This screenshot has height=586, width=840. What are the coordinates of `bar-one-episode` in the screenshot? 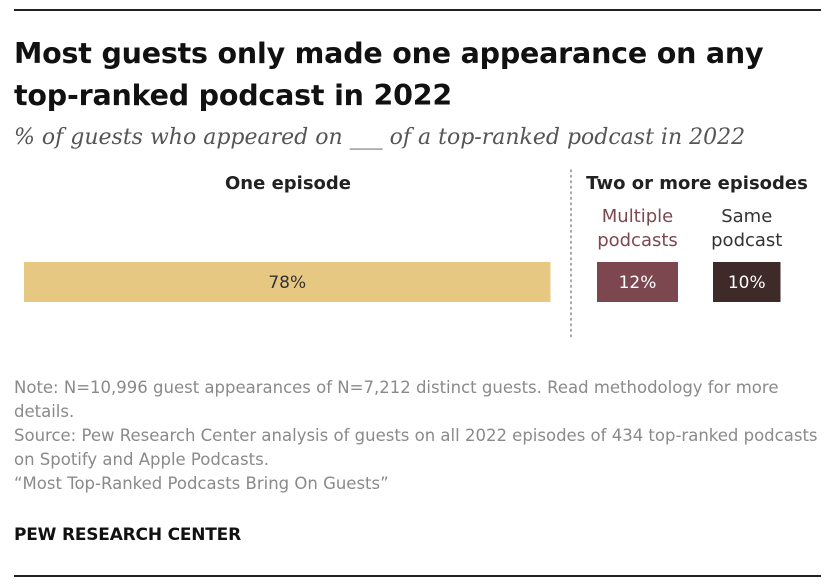 It's located at (287, 282).